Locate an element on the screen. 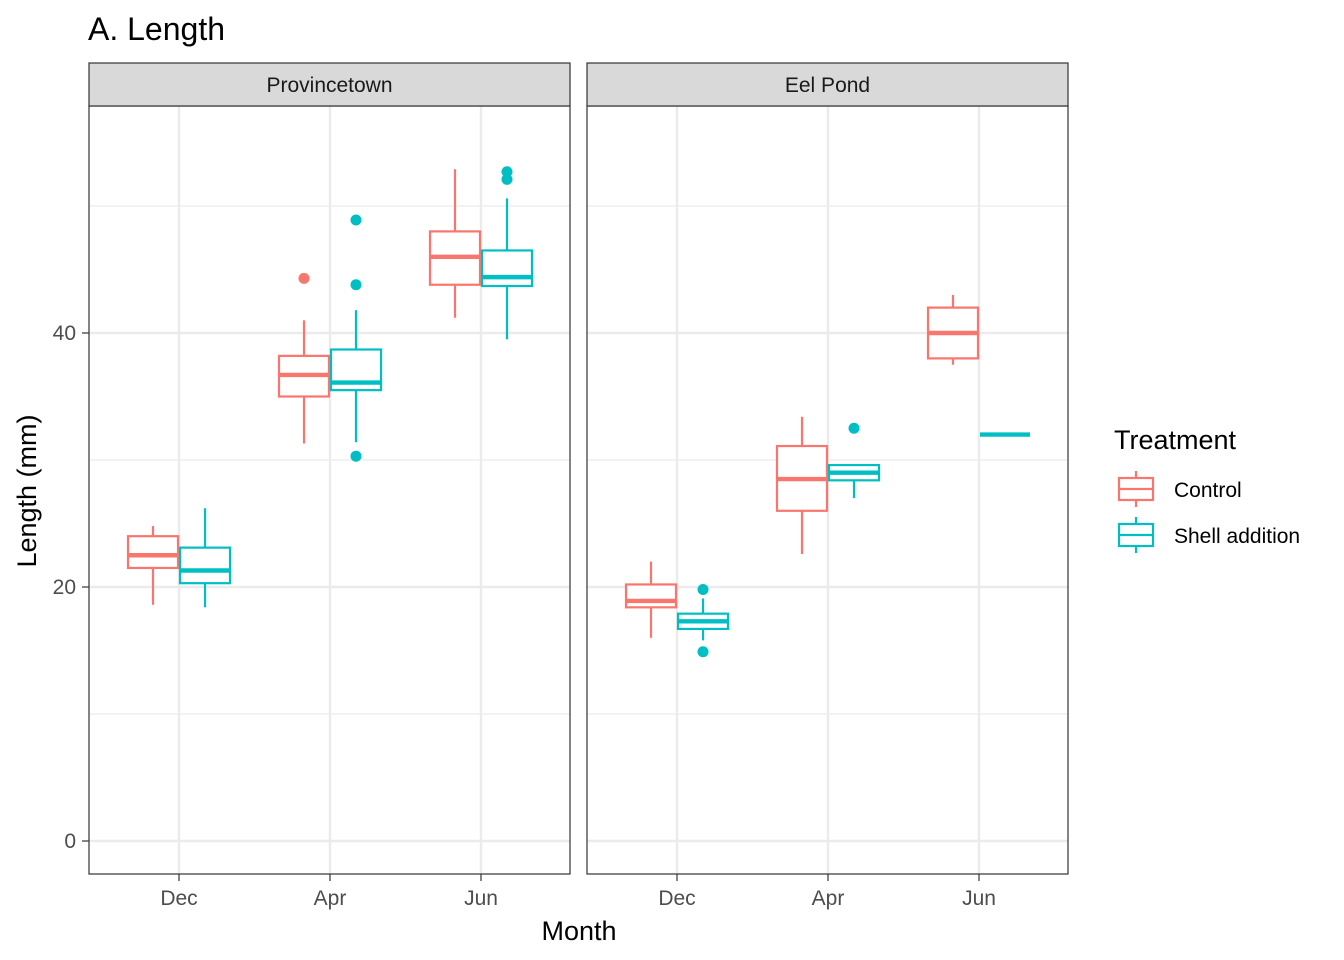 The height and width of the screenshot is (960, 1344). box-eel-pond-apr-shell-addition is located at coordinates (854, 460).